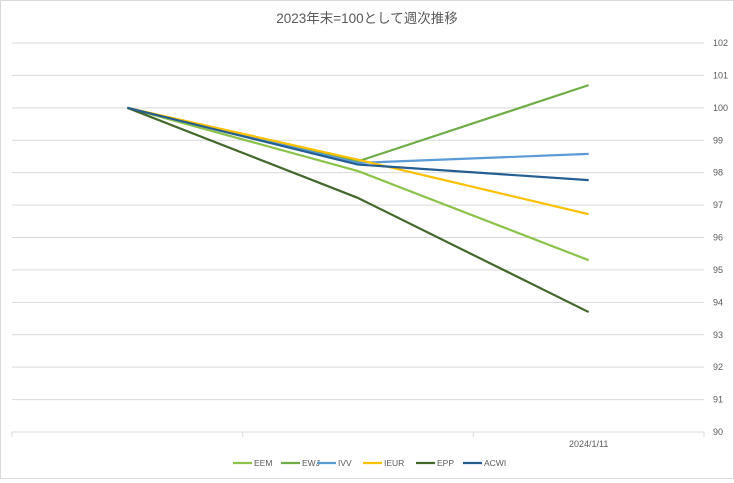 The image size is (734, 483). I want to click on y-tick-label: 91, so click(718, 400).